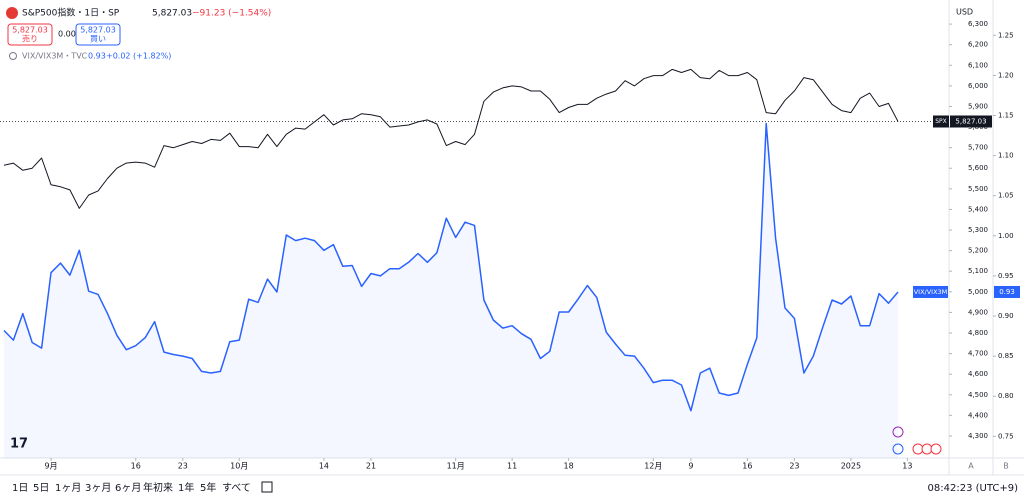 The height and width of the screenshot is (501, 1024). Describe the element at coordinates (41, 488) in the screenshot. I see `range-button: 5日` at that location.